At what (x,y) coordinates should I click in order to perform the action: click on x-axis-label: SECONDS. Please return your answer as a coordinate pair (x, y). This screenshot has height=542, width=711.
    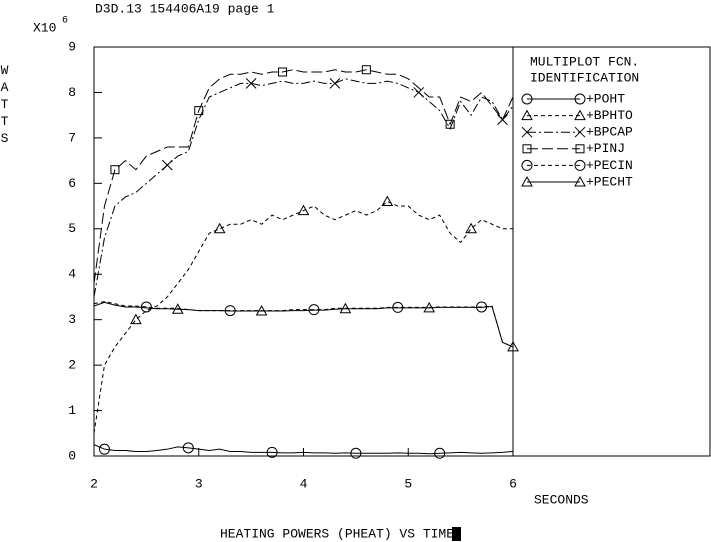
    Looking at the image, I should click on (561, 499).